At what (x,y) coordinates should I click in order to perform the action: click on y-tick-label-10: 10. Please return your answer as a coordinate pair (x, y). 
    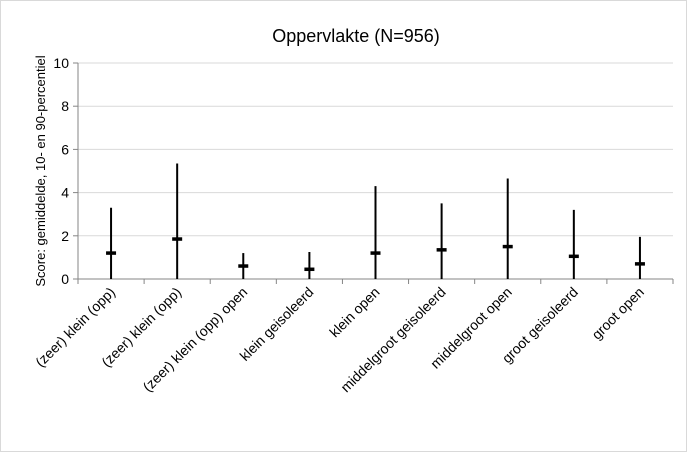
    Looking at the image, I should click on (61, 63).